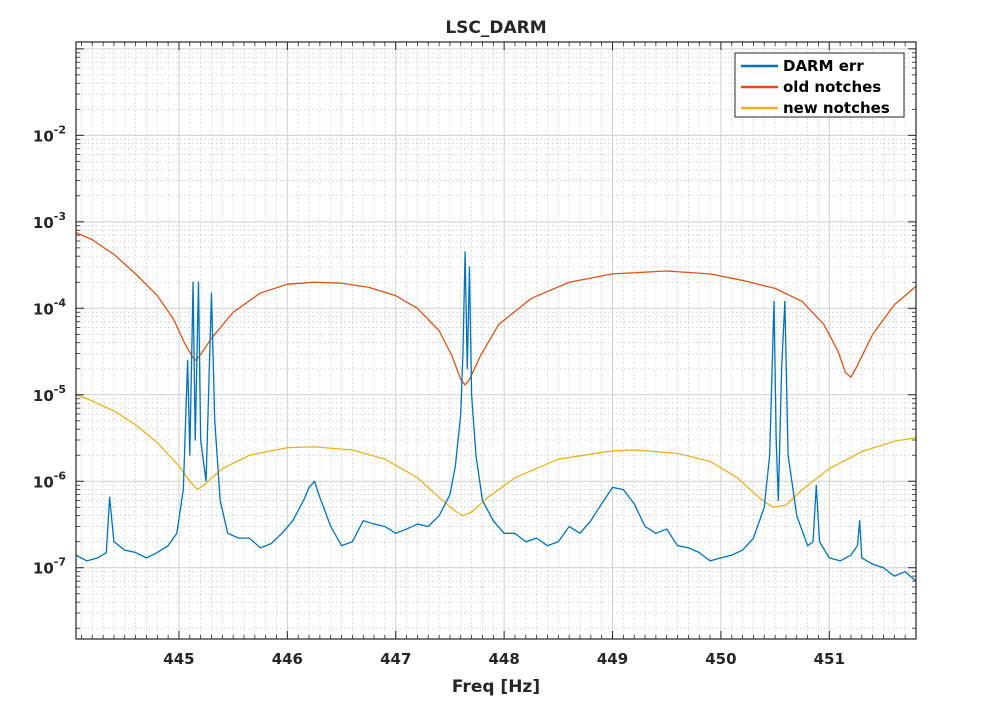 The height and width of the screenshot is (710, 987). What do you see at coordinates (49, 394) in the screenshot?
I see `y-tick-label: 10⁻⁵` at bounding box center [49, 394].